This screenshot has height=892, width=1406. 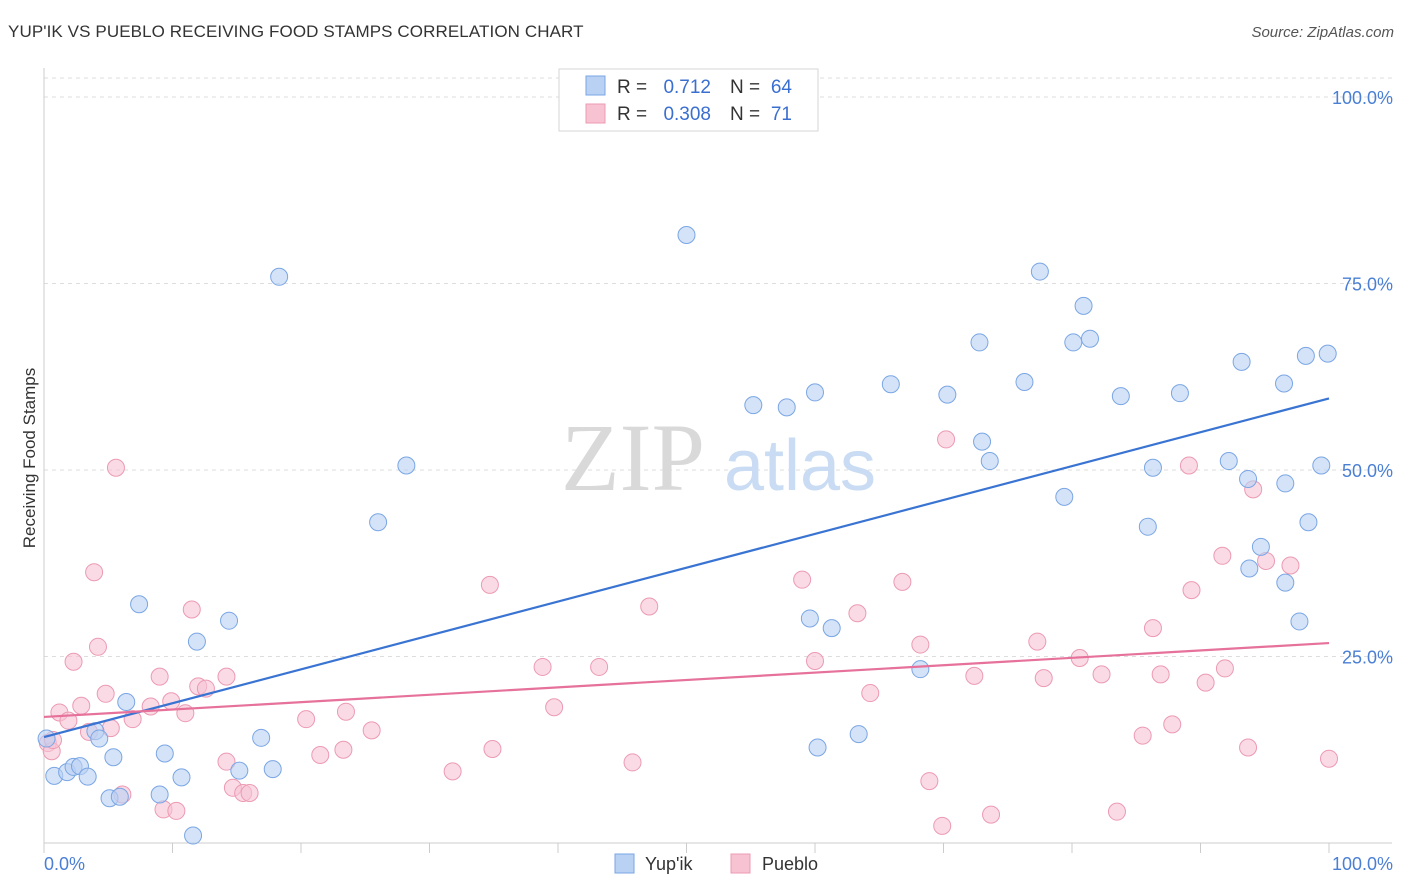 I want to click on legend-n-label-pueblo: N =, so click(x=745, y=114).